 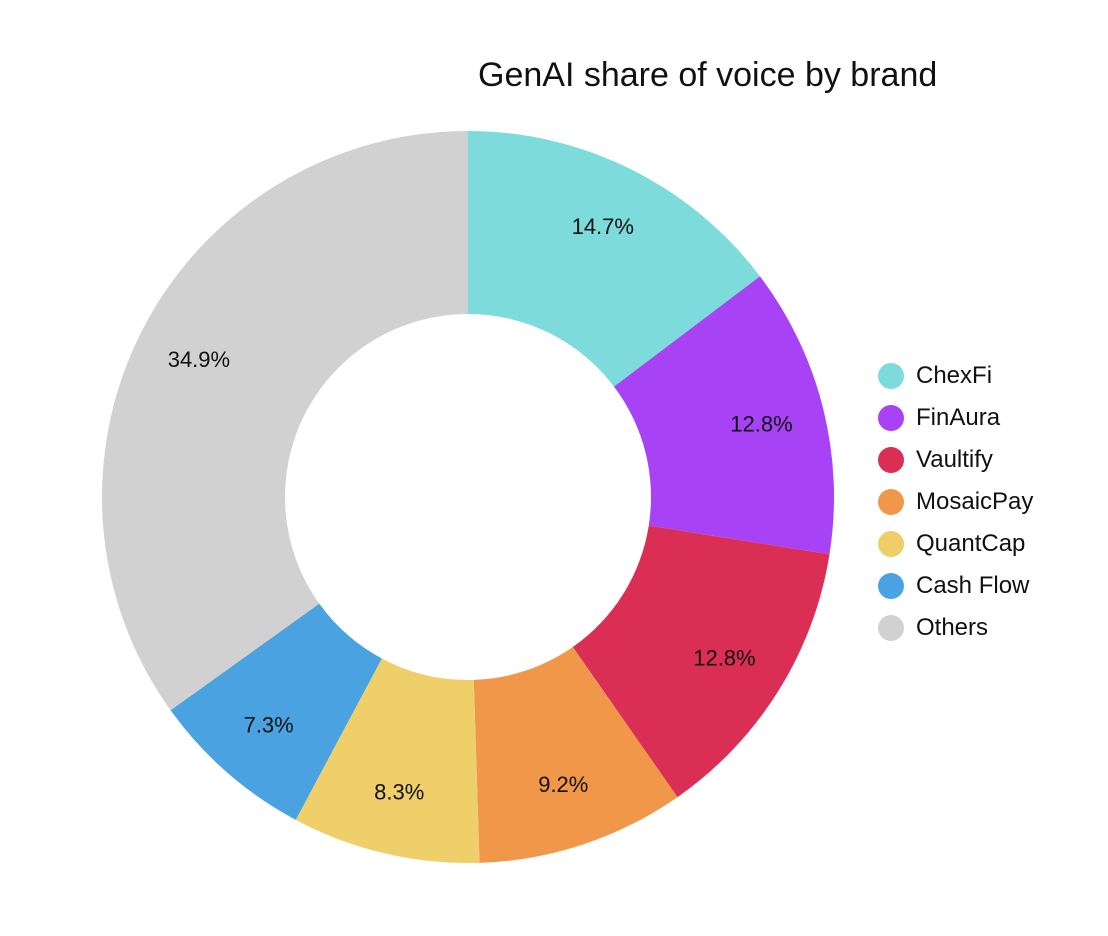 I want to click on legend-label: ChexFi, so click(x=954, y=375).